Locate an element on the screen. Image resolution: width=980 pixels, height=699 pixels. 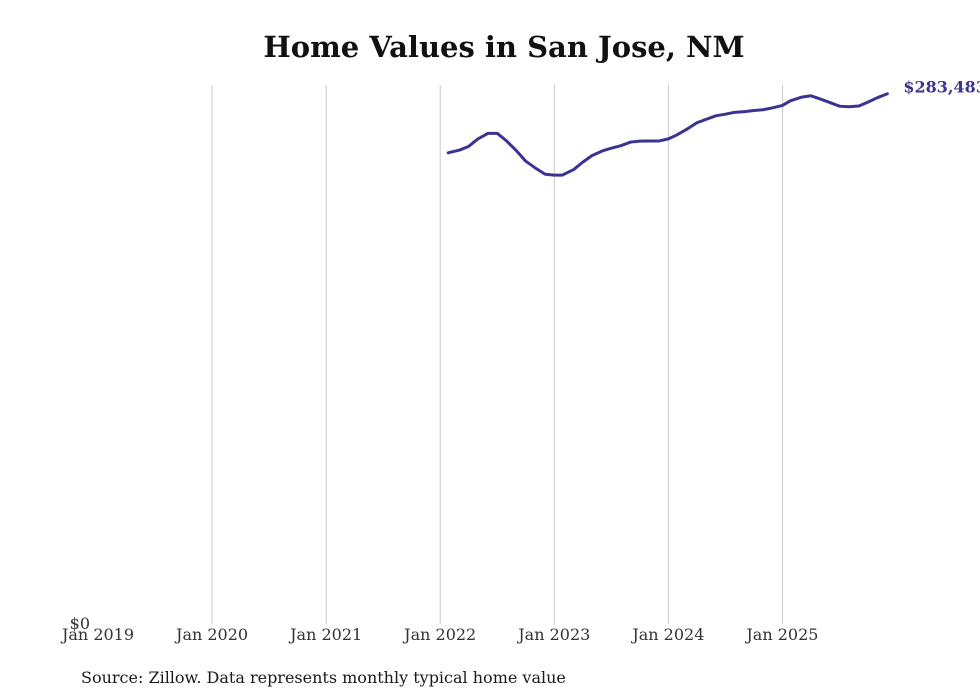
y-tick-label: $0 is located at coordinates (80, 623).